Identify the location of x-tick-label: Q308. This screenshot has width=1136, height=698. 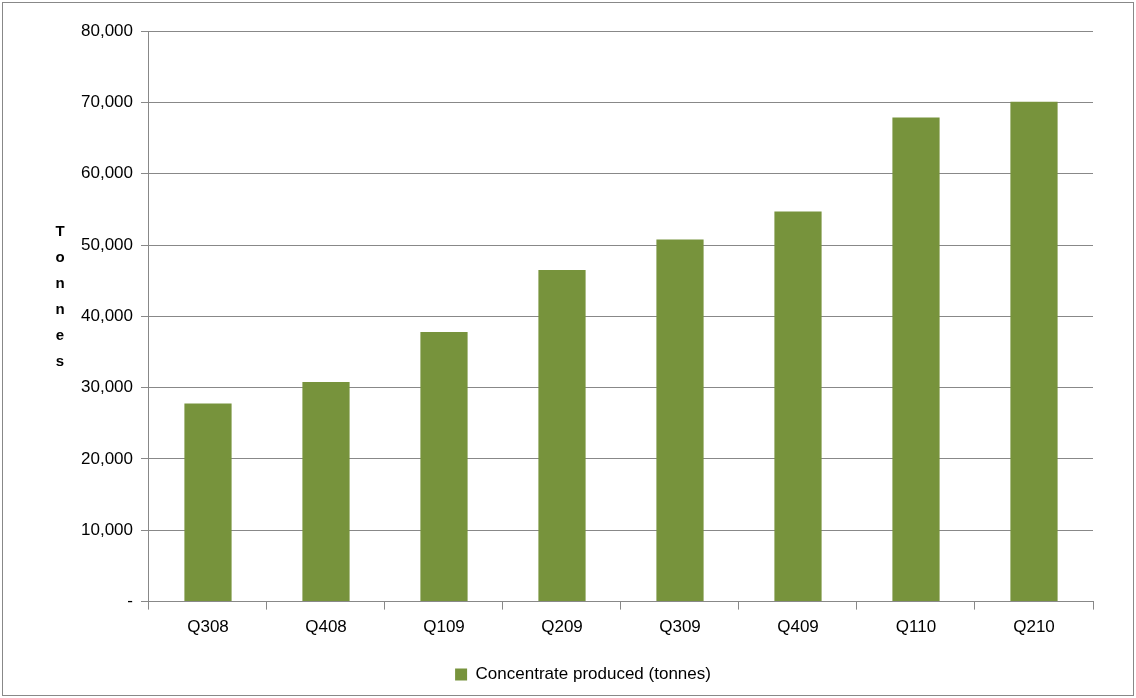
(208, 627).